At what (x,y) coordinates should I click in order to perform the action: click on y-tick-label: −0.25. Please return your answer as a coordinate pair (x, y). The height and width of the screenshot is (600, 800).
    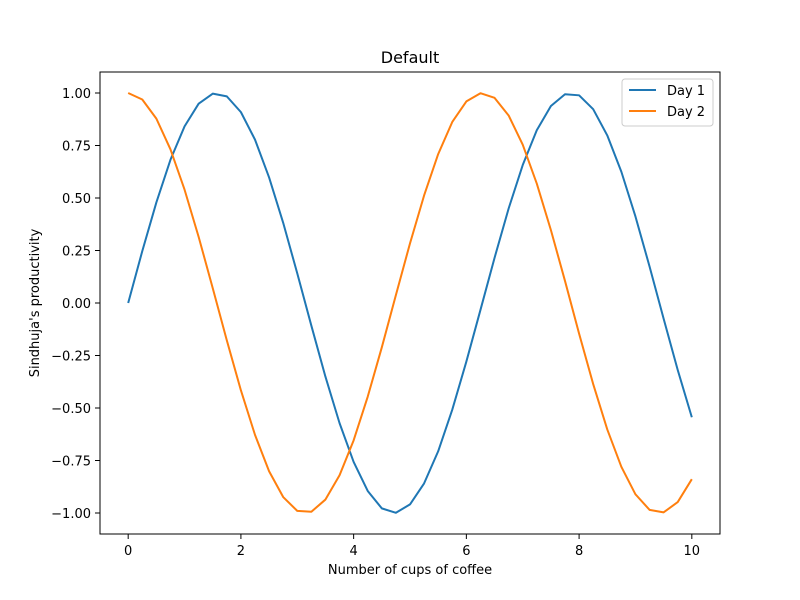
    Looking at the image, I should click on (71, 357).